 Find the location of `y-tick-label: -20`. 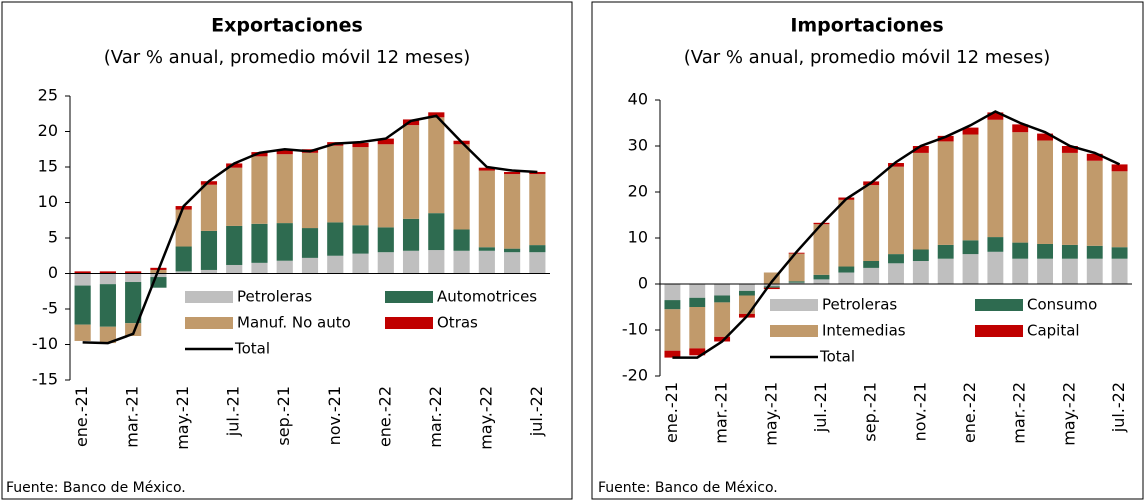

y-tick-label: -20 is located at coordinates (635, 375).